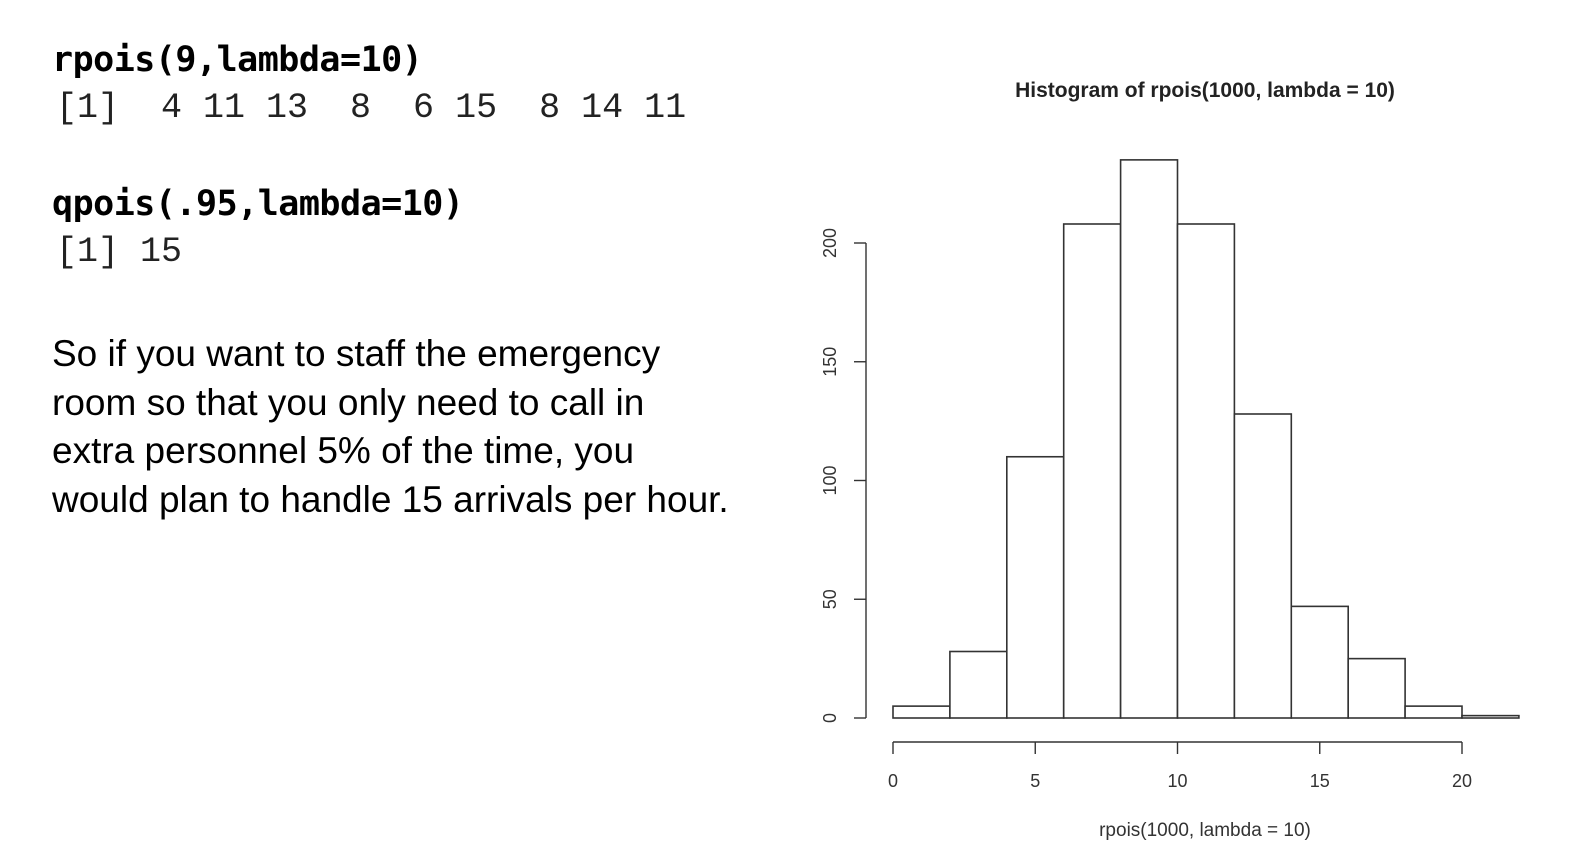  Describe the element at coordinates (830, 480) in the screenshot. I see `y-tick-label: 100` at that location.